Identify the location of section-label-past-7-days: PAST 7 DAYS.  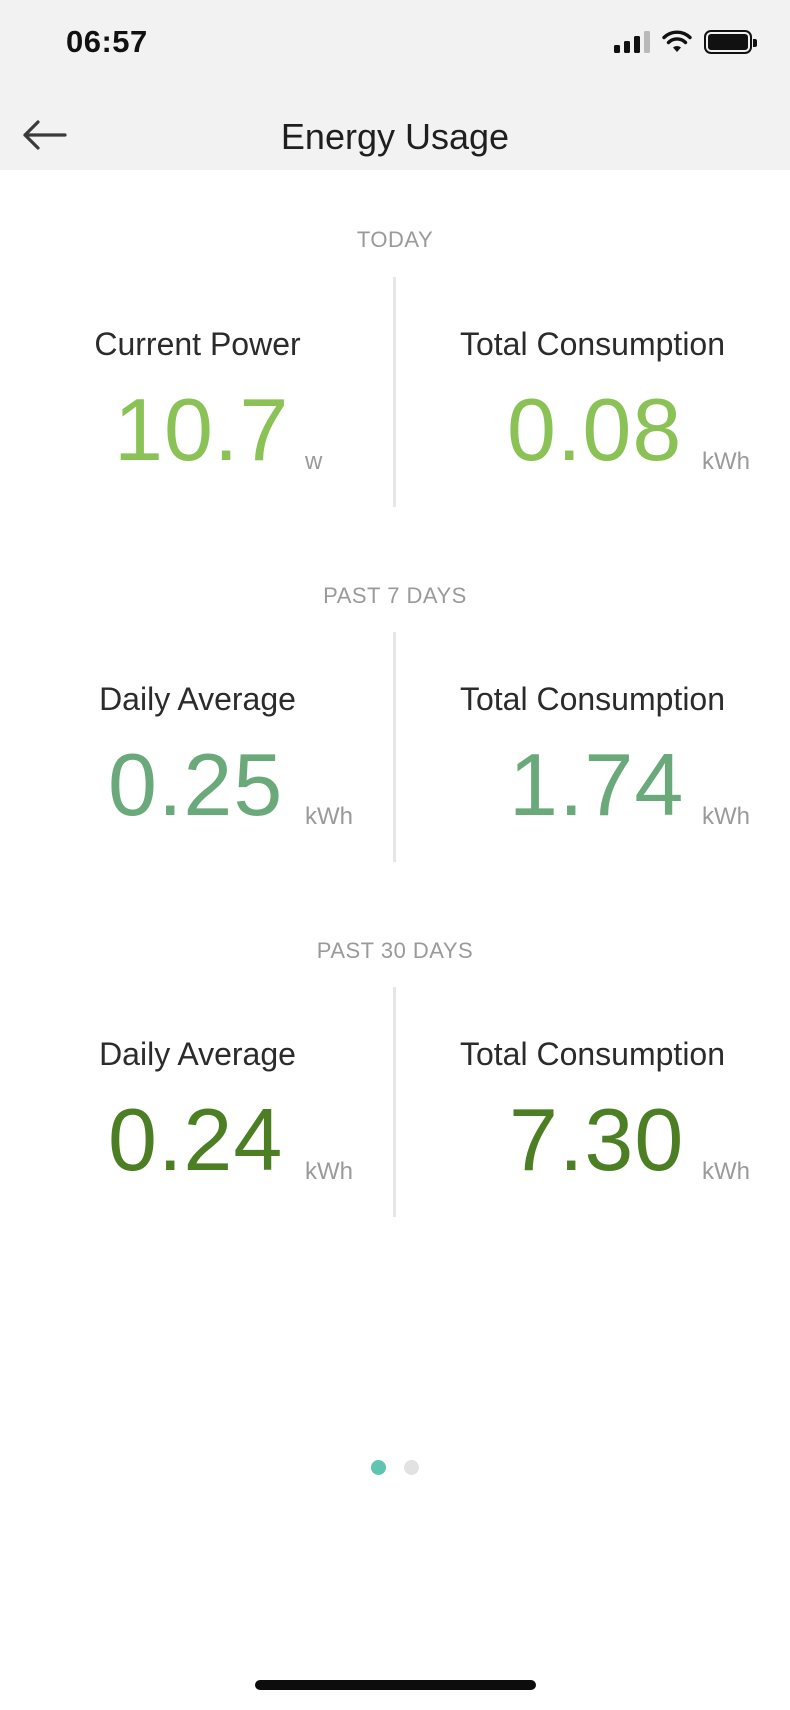
(395, 595).